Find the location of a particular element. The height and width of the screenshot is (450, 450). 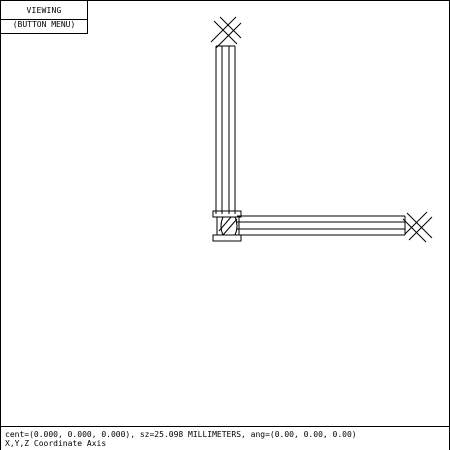

menu-title: VIEWING is located at coordinates (44, 10).